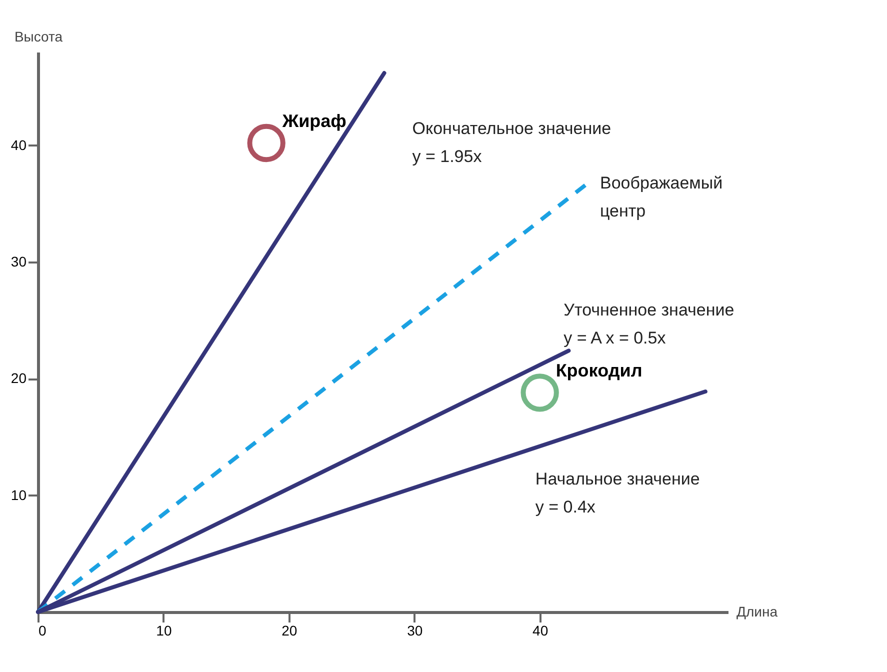 The width and height of the screenshot is (887, 672). What do you see at coordinates (18, 144) in the screenshot?
I see `y-tick-label: 40` at bounding box center [18, 144].